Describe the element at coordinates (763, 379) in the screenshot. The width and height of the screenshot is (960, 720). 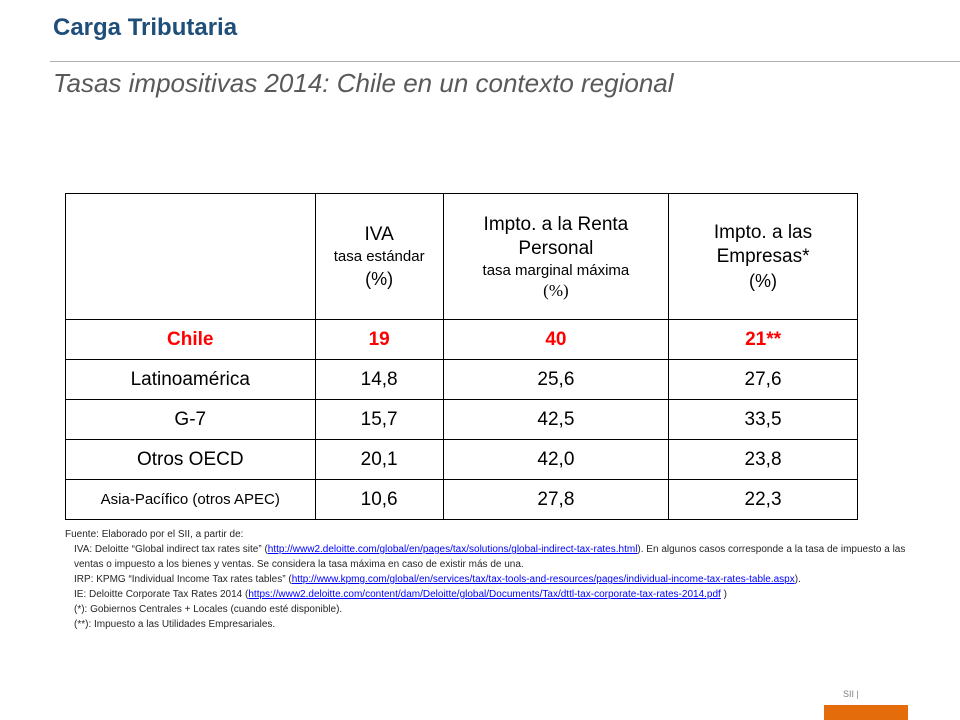
I see `row-empresas: 27,6` at that location.